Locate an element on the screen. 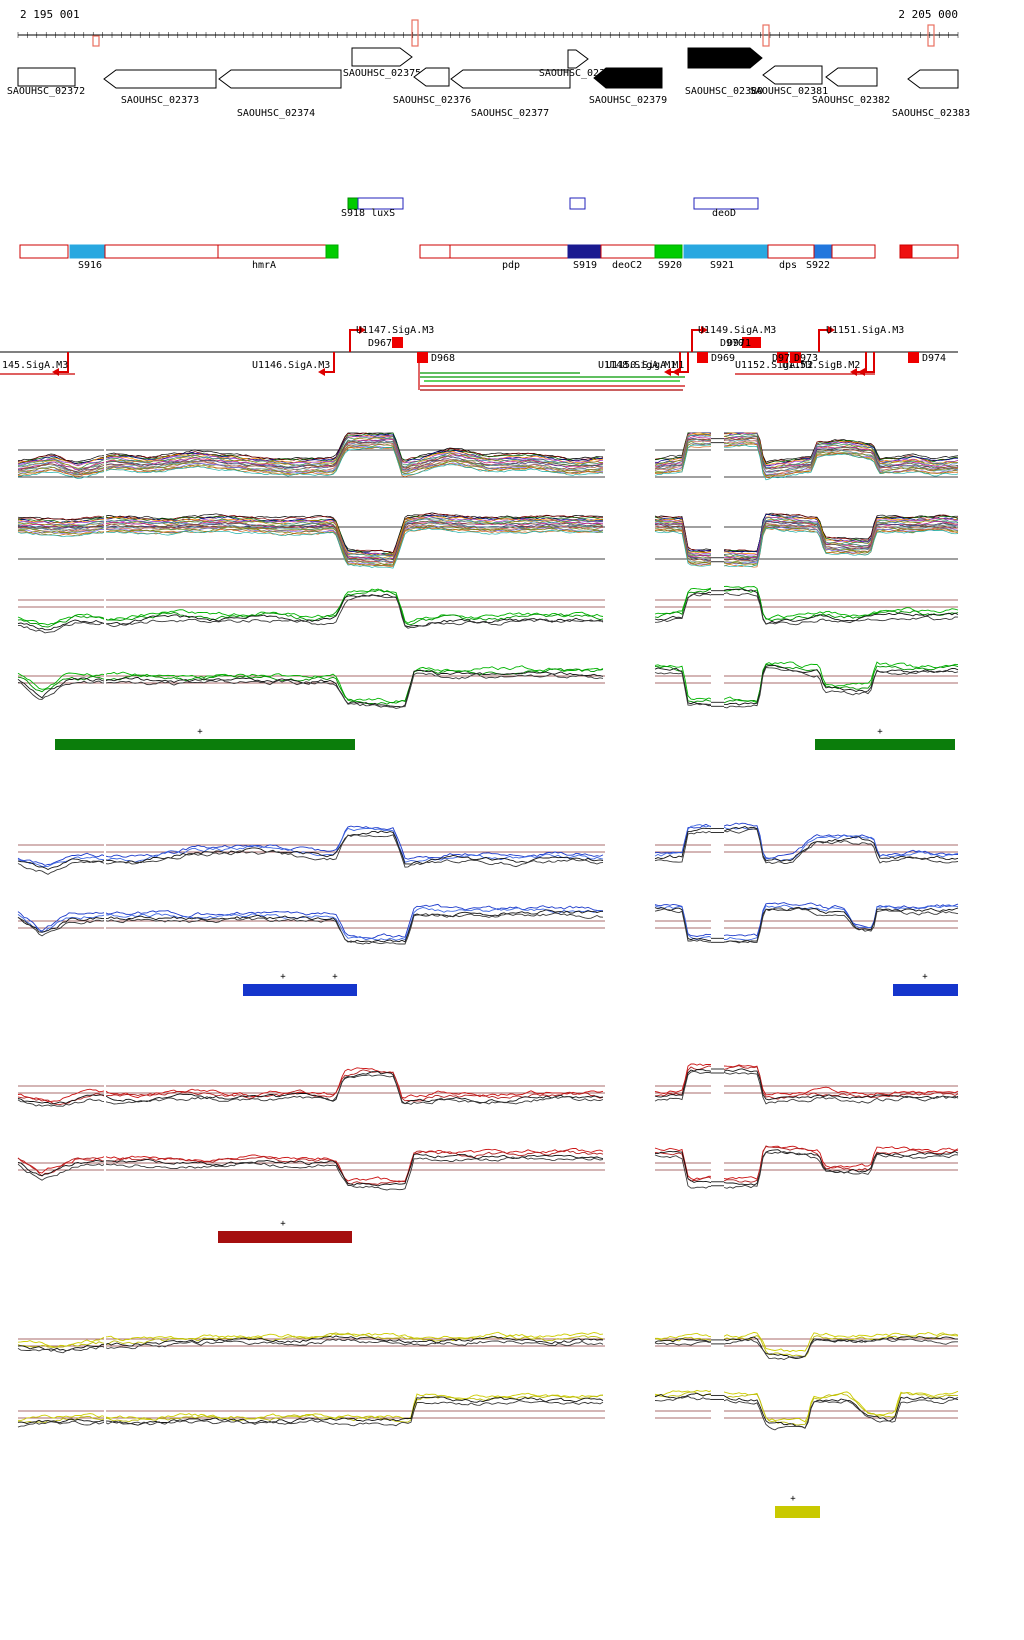 The height and width of the screenshot is (1640, 1024). feature-box-deoD is located at coordinates (726, 203).